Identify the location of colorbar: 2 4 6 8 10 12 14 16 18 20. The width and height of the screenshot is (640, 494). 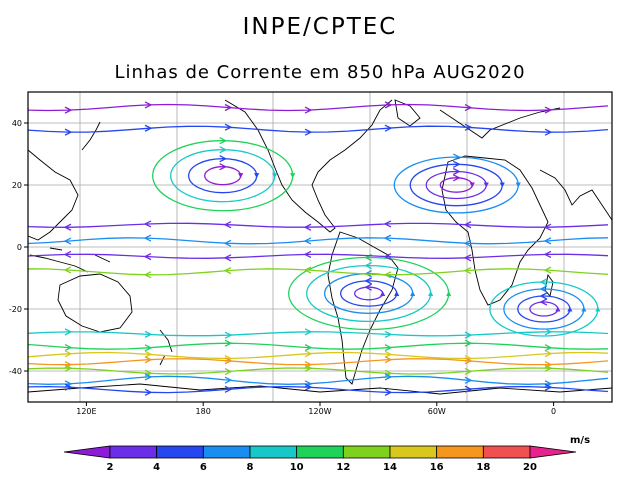
(320, 459).